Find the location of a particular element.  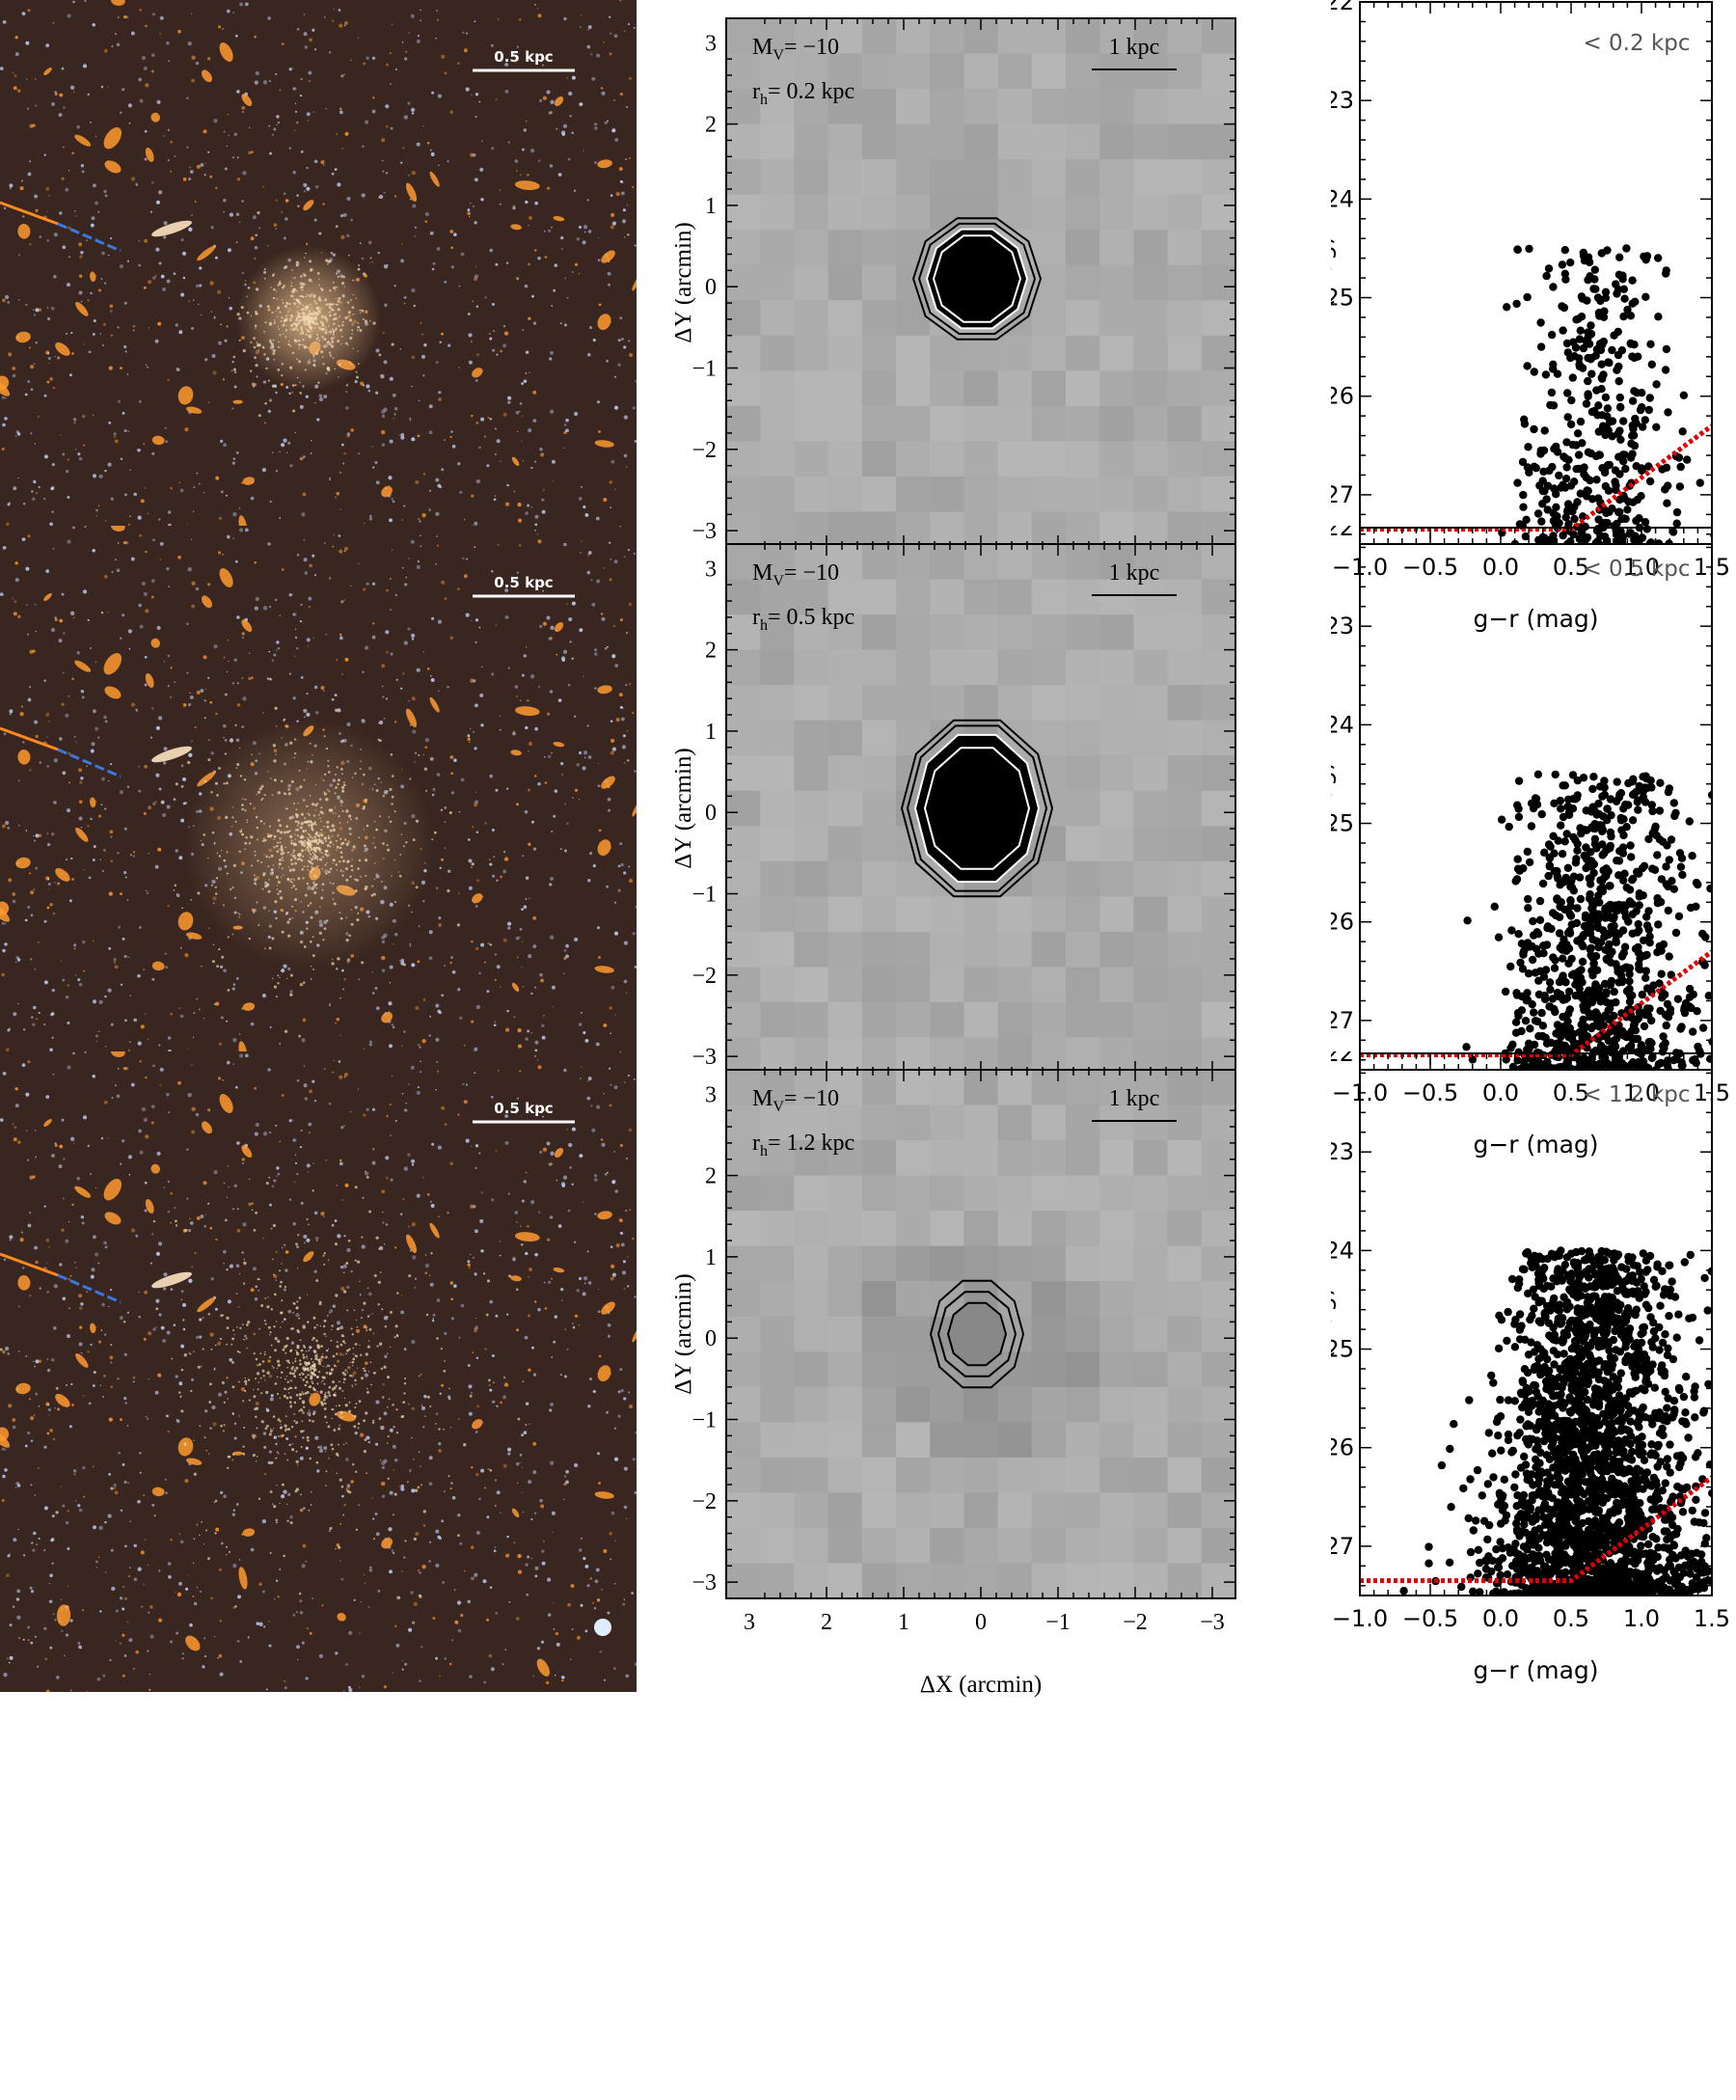

cmd-xtick-label: 0.0 is located at coordinates (1501, 1618).